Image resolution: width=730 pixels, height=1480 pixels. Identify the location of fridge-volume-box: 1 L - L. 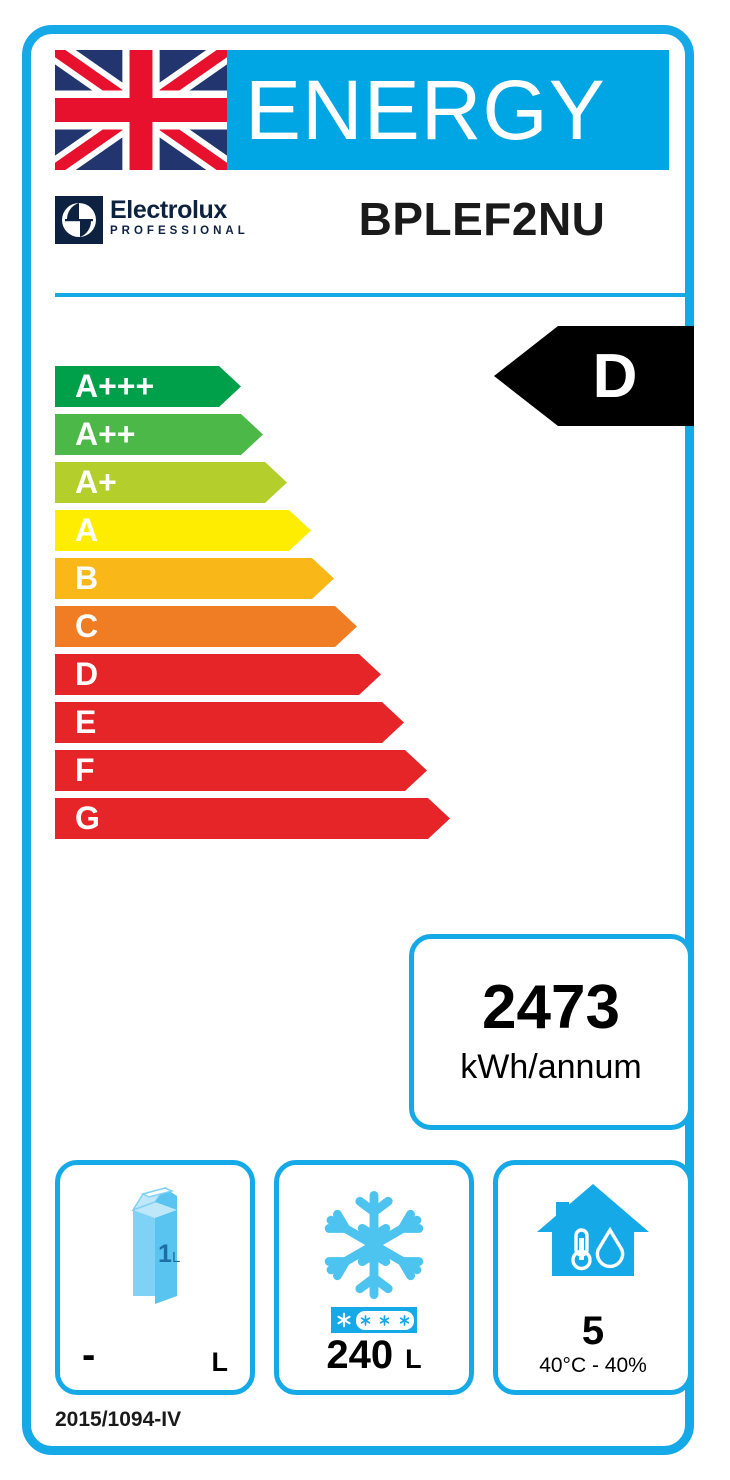
(155, 1277).